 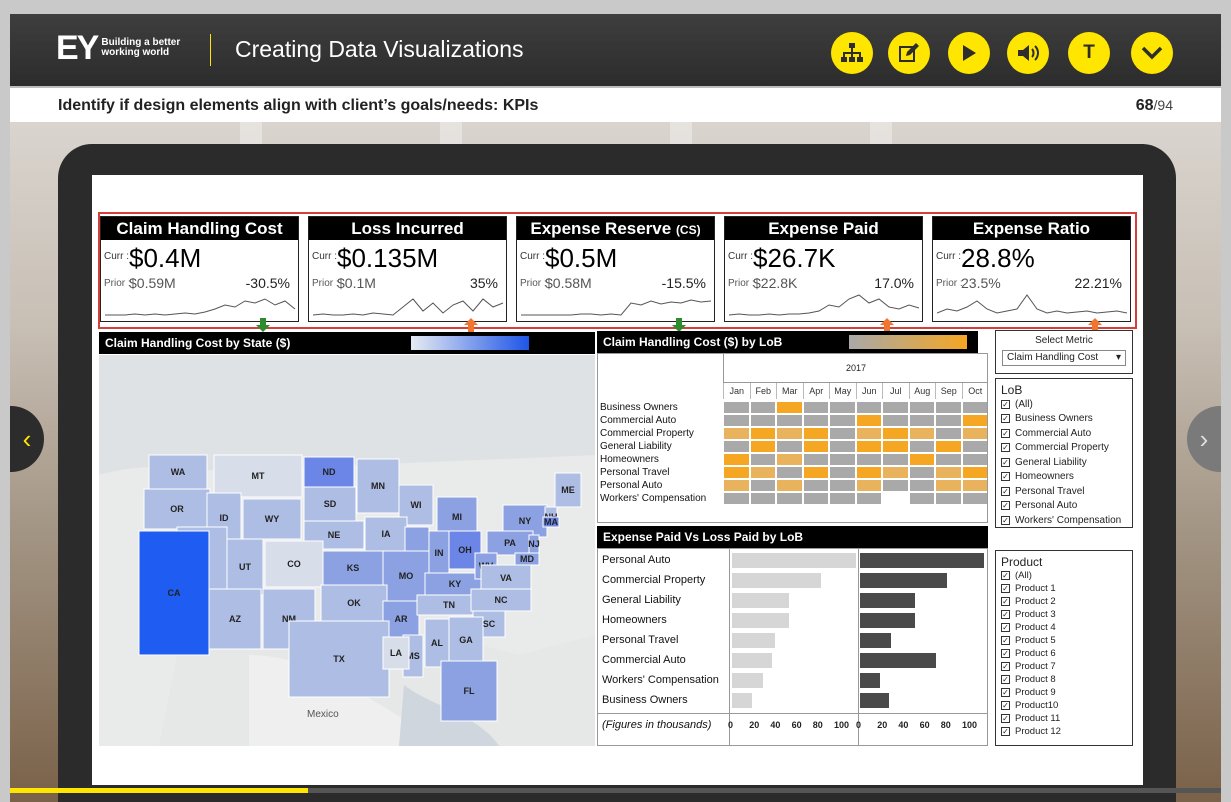 What do you see at coordinates (1066, 666) in the screenshot?
I see `filter-checkbox-item: ✓ Product 7` at bounding box center [1066, 666].